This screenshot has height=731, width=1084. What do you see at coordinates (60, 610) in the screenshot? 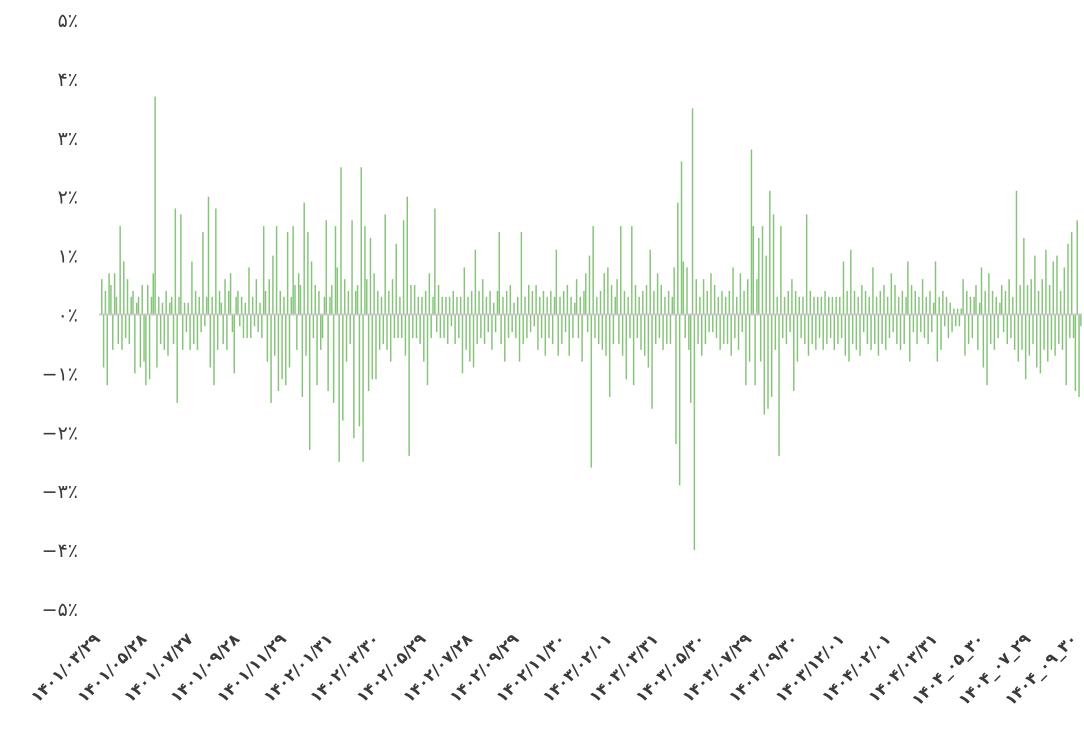
I see `y-tick-label: −۵٪` at bounding box center [60, 610].